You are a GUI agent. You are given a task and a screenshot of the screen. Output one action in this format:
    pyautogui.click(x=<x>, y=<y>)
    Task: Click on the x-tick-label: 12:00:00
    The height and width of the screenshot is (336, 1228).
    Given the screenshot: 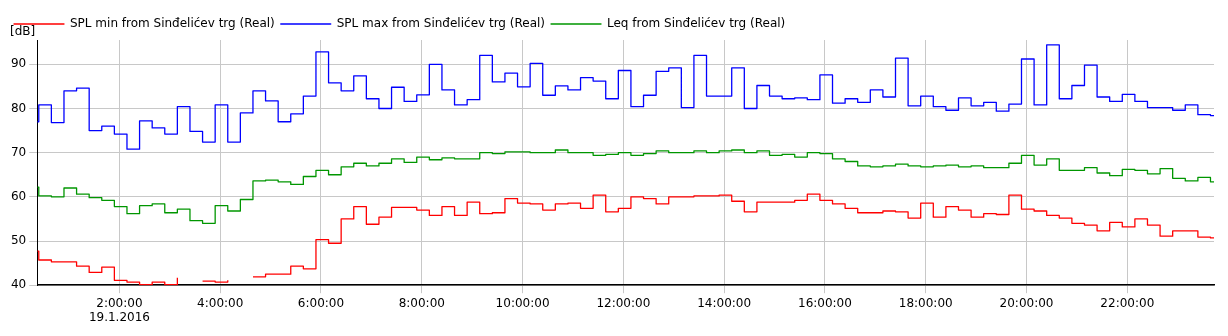 What is the action you would take?
    pyautogui.click(x=623, y=302)
    